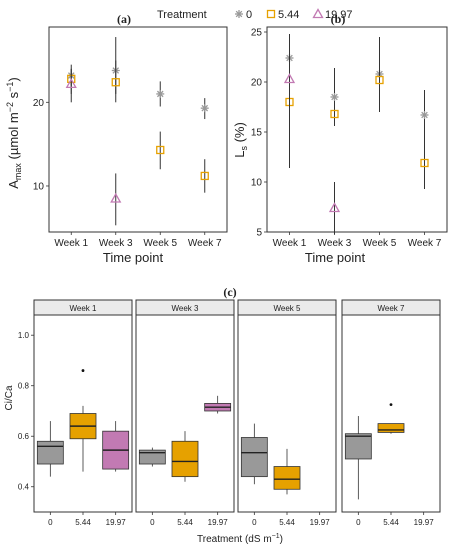 This screenshot has height=550, width=456. What do you see at coordinates (255, 14) in the screenshot?
I see `legend: Treatment 0 5.44 19.97` at bounding box center [255, 14].